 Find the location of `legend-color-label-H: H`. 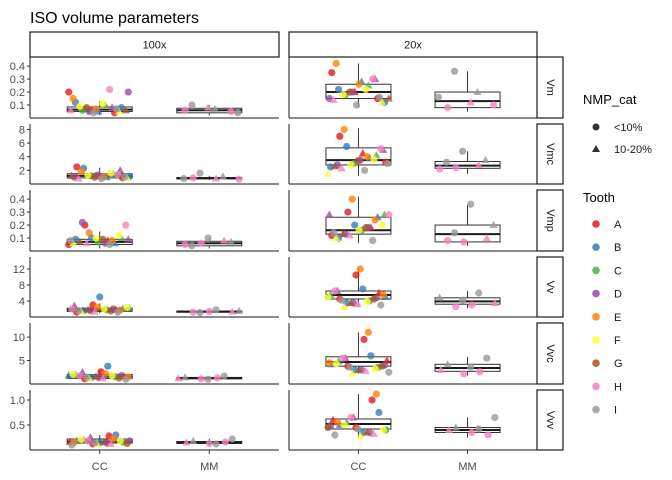

legend-color-label-H: H is located at coordinates (618, 387).